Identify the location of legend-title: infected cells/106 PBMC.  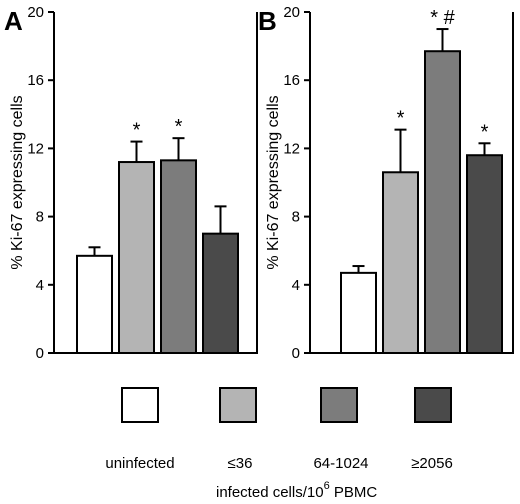
(296, 490).